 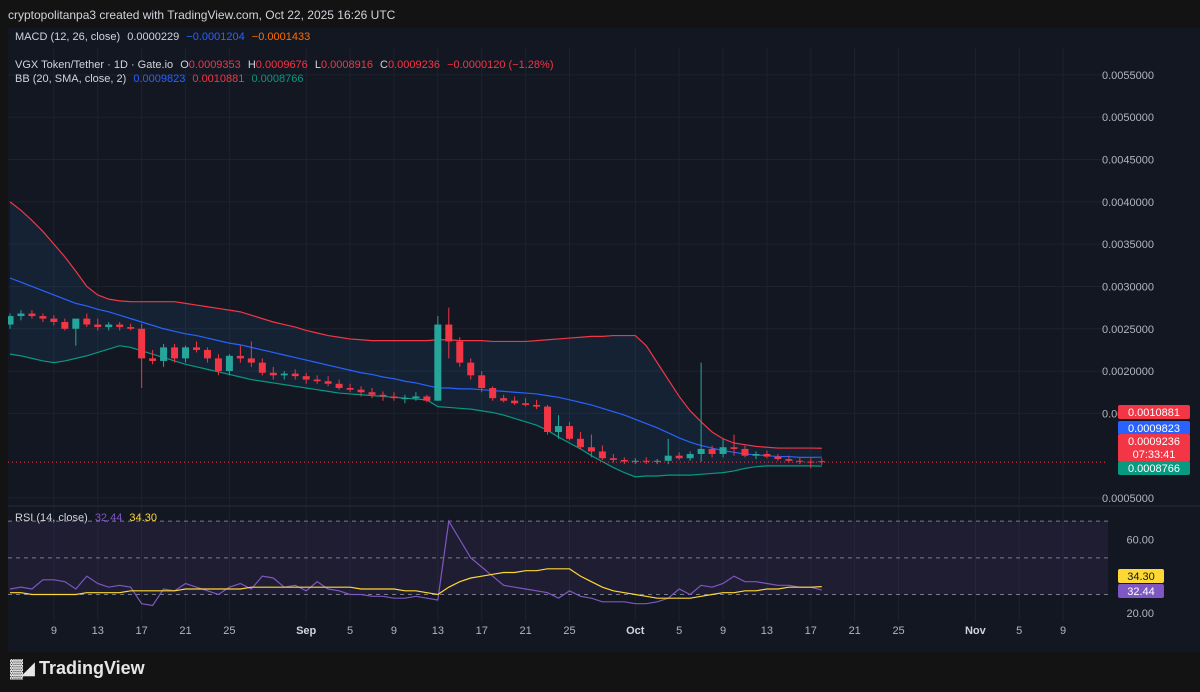 What do you see at coordinates (438, 631) in the screenshot?
I see `time-axis-label: 13` at bounding box center [438, 631].